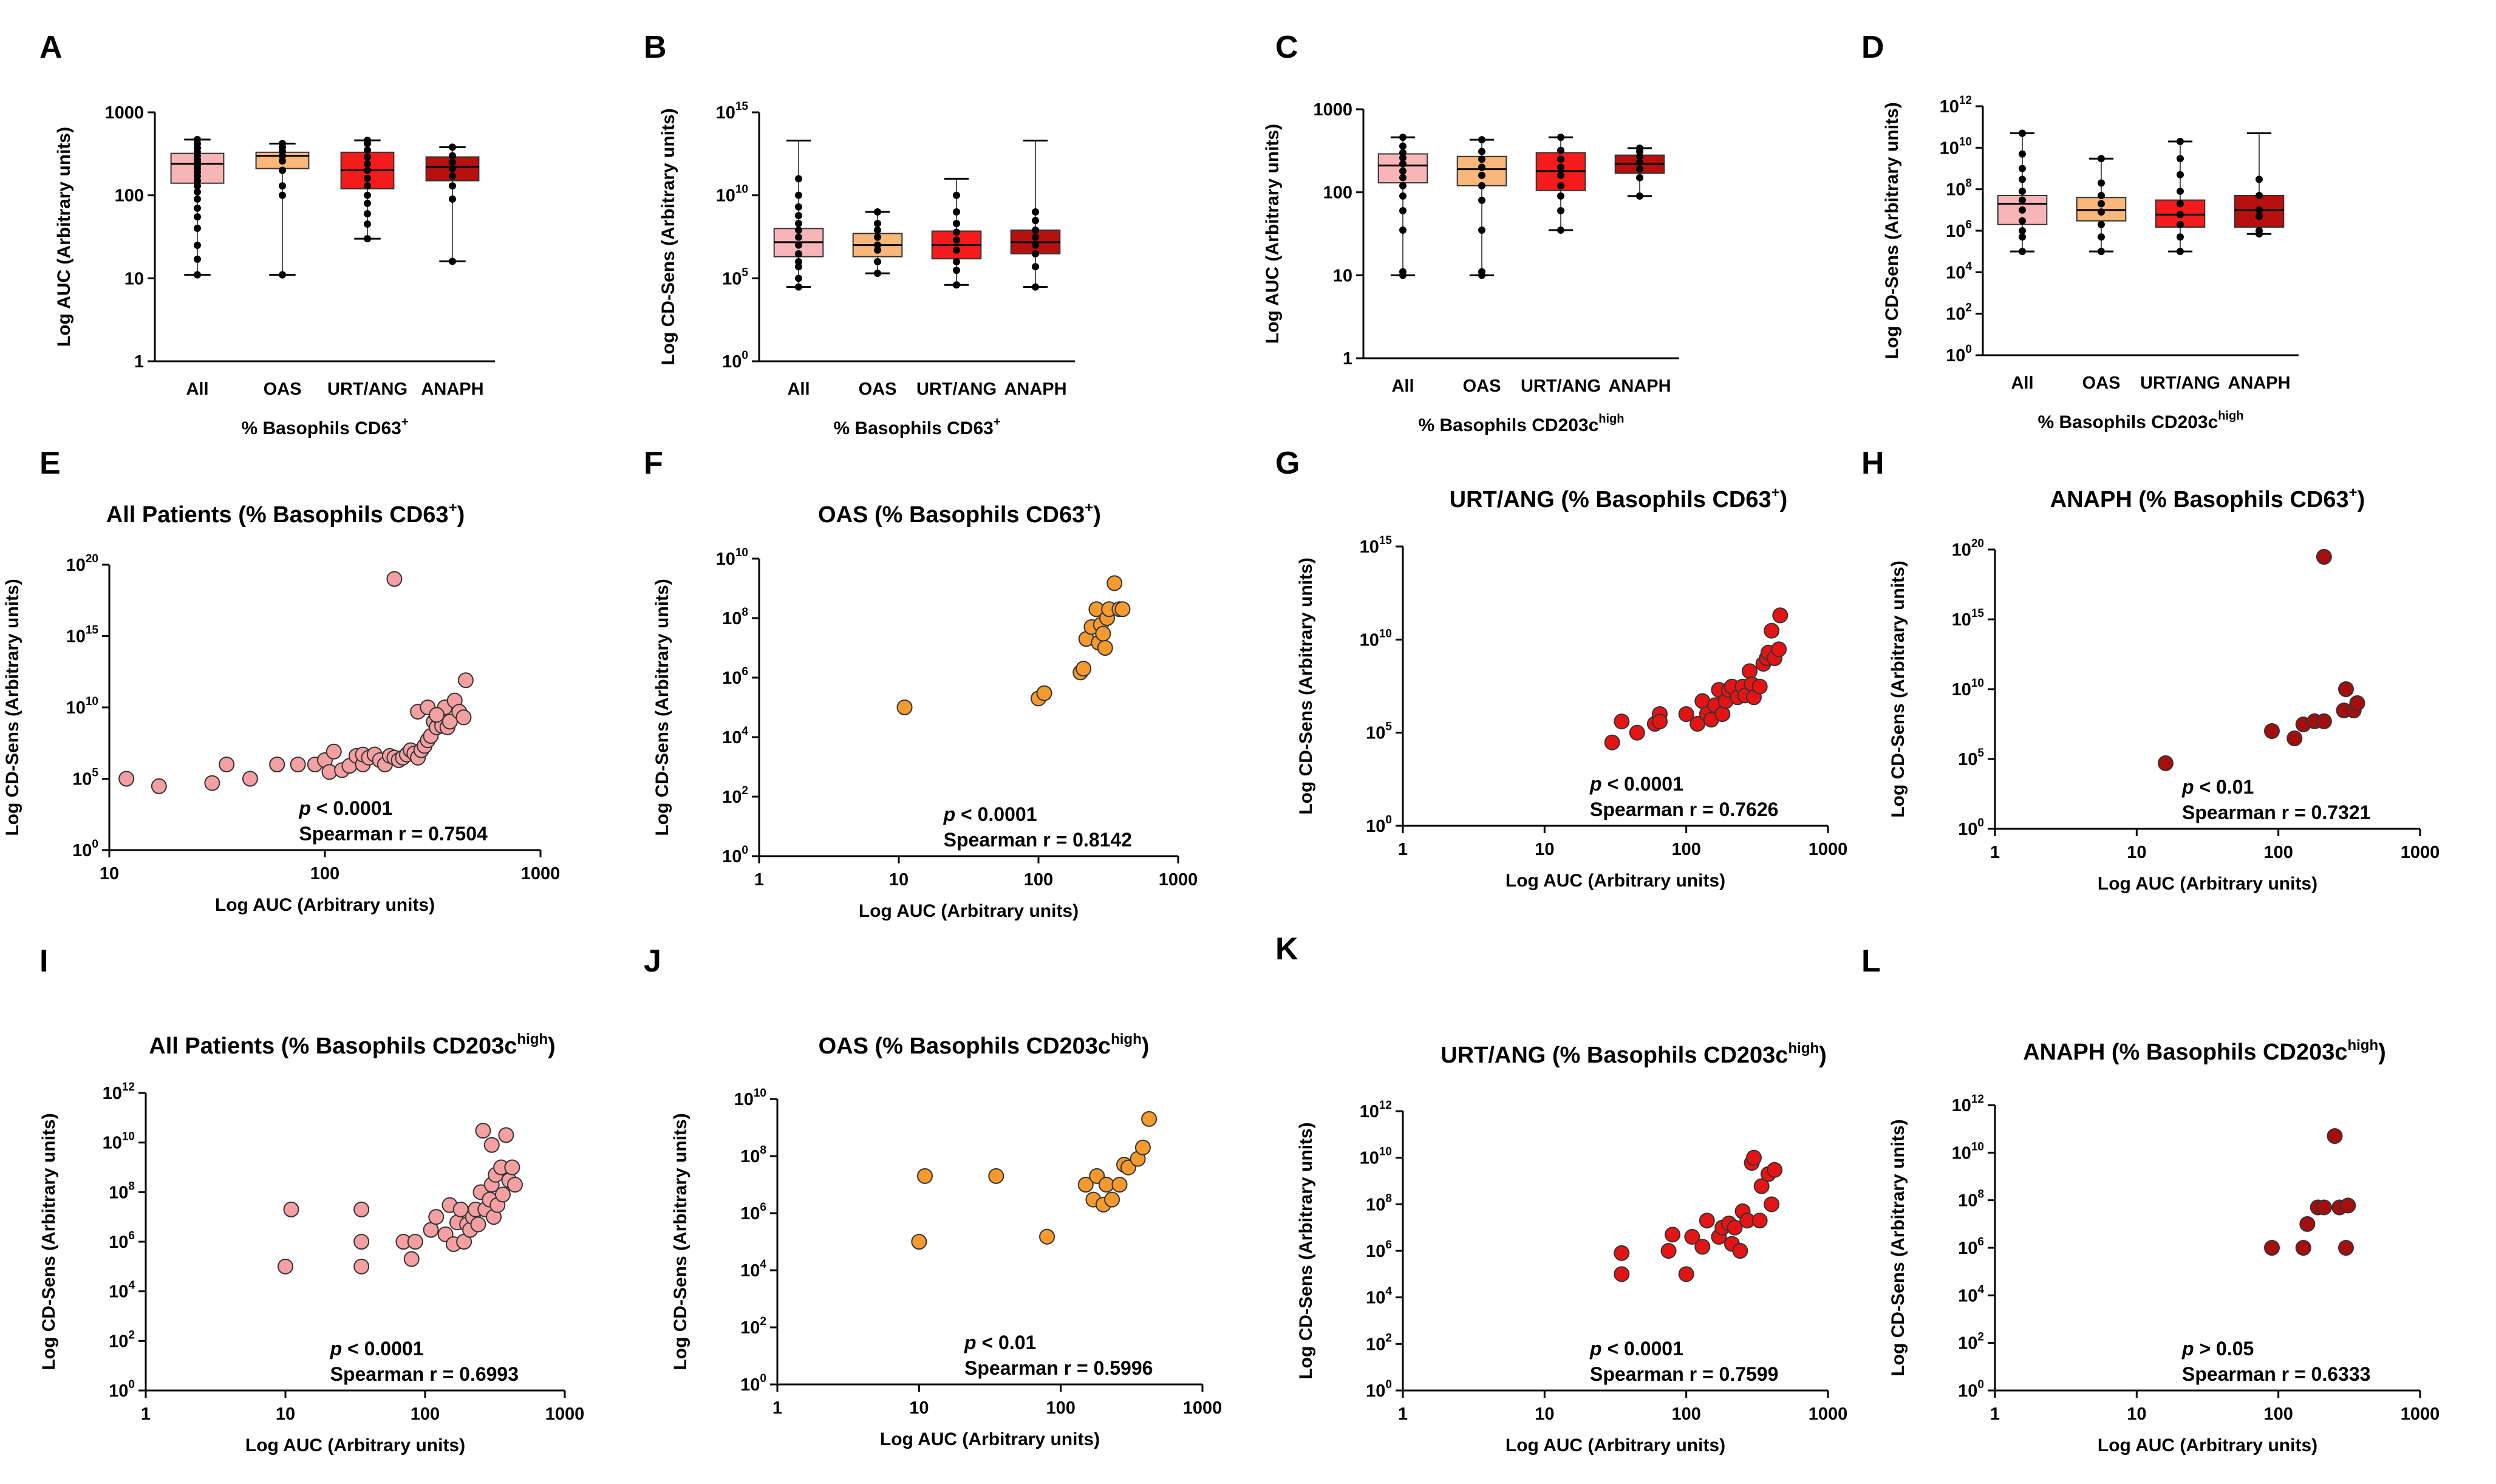 Image resolution: width=2496 pixels, height=1484 pixels. What do you see at coordinates (990, 814) in the screenshot?
I see `stat-p-value: p < 0.0001` at bounding box center [990, 814].